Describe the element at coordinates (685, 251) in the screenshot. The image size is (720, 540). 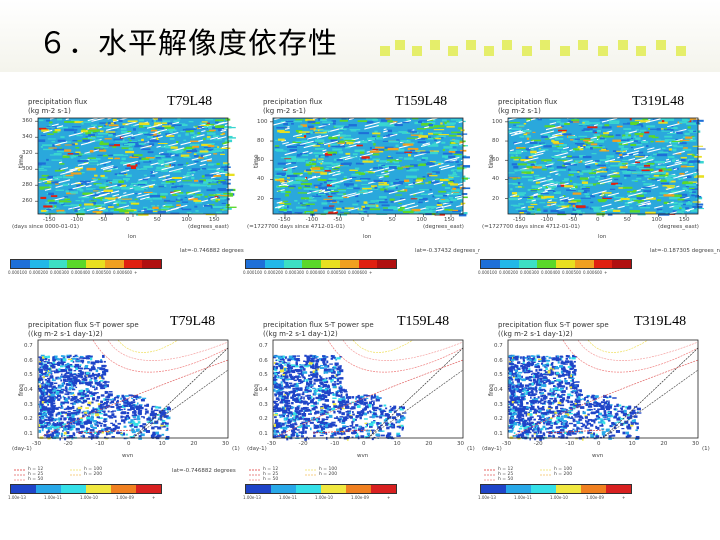
I see `footnote: lat=-0.187305 degrees_no` at that location.